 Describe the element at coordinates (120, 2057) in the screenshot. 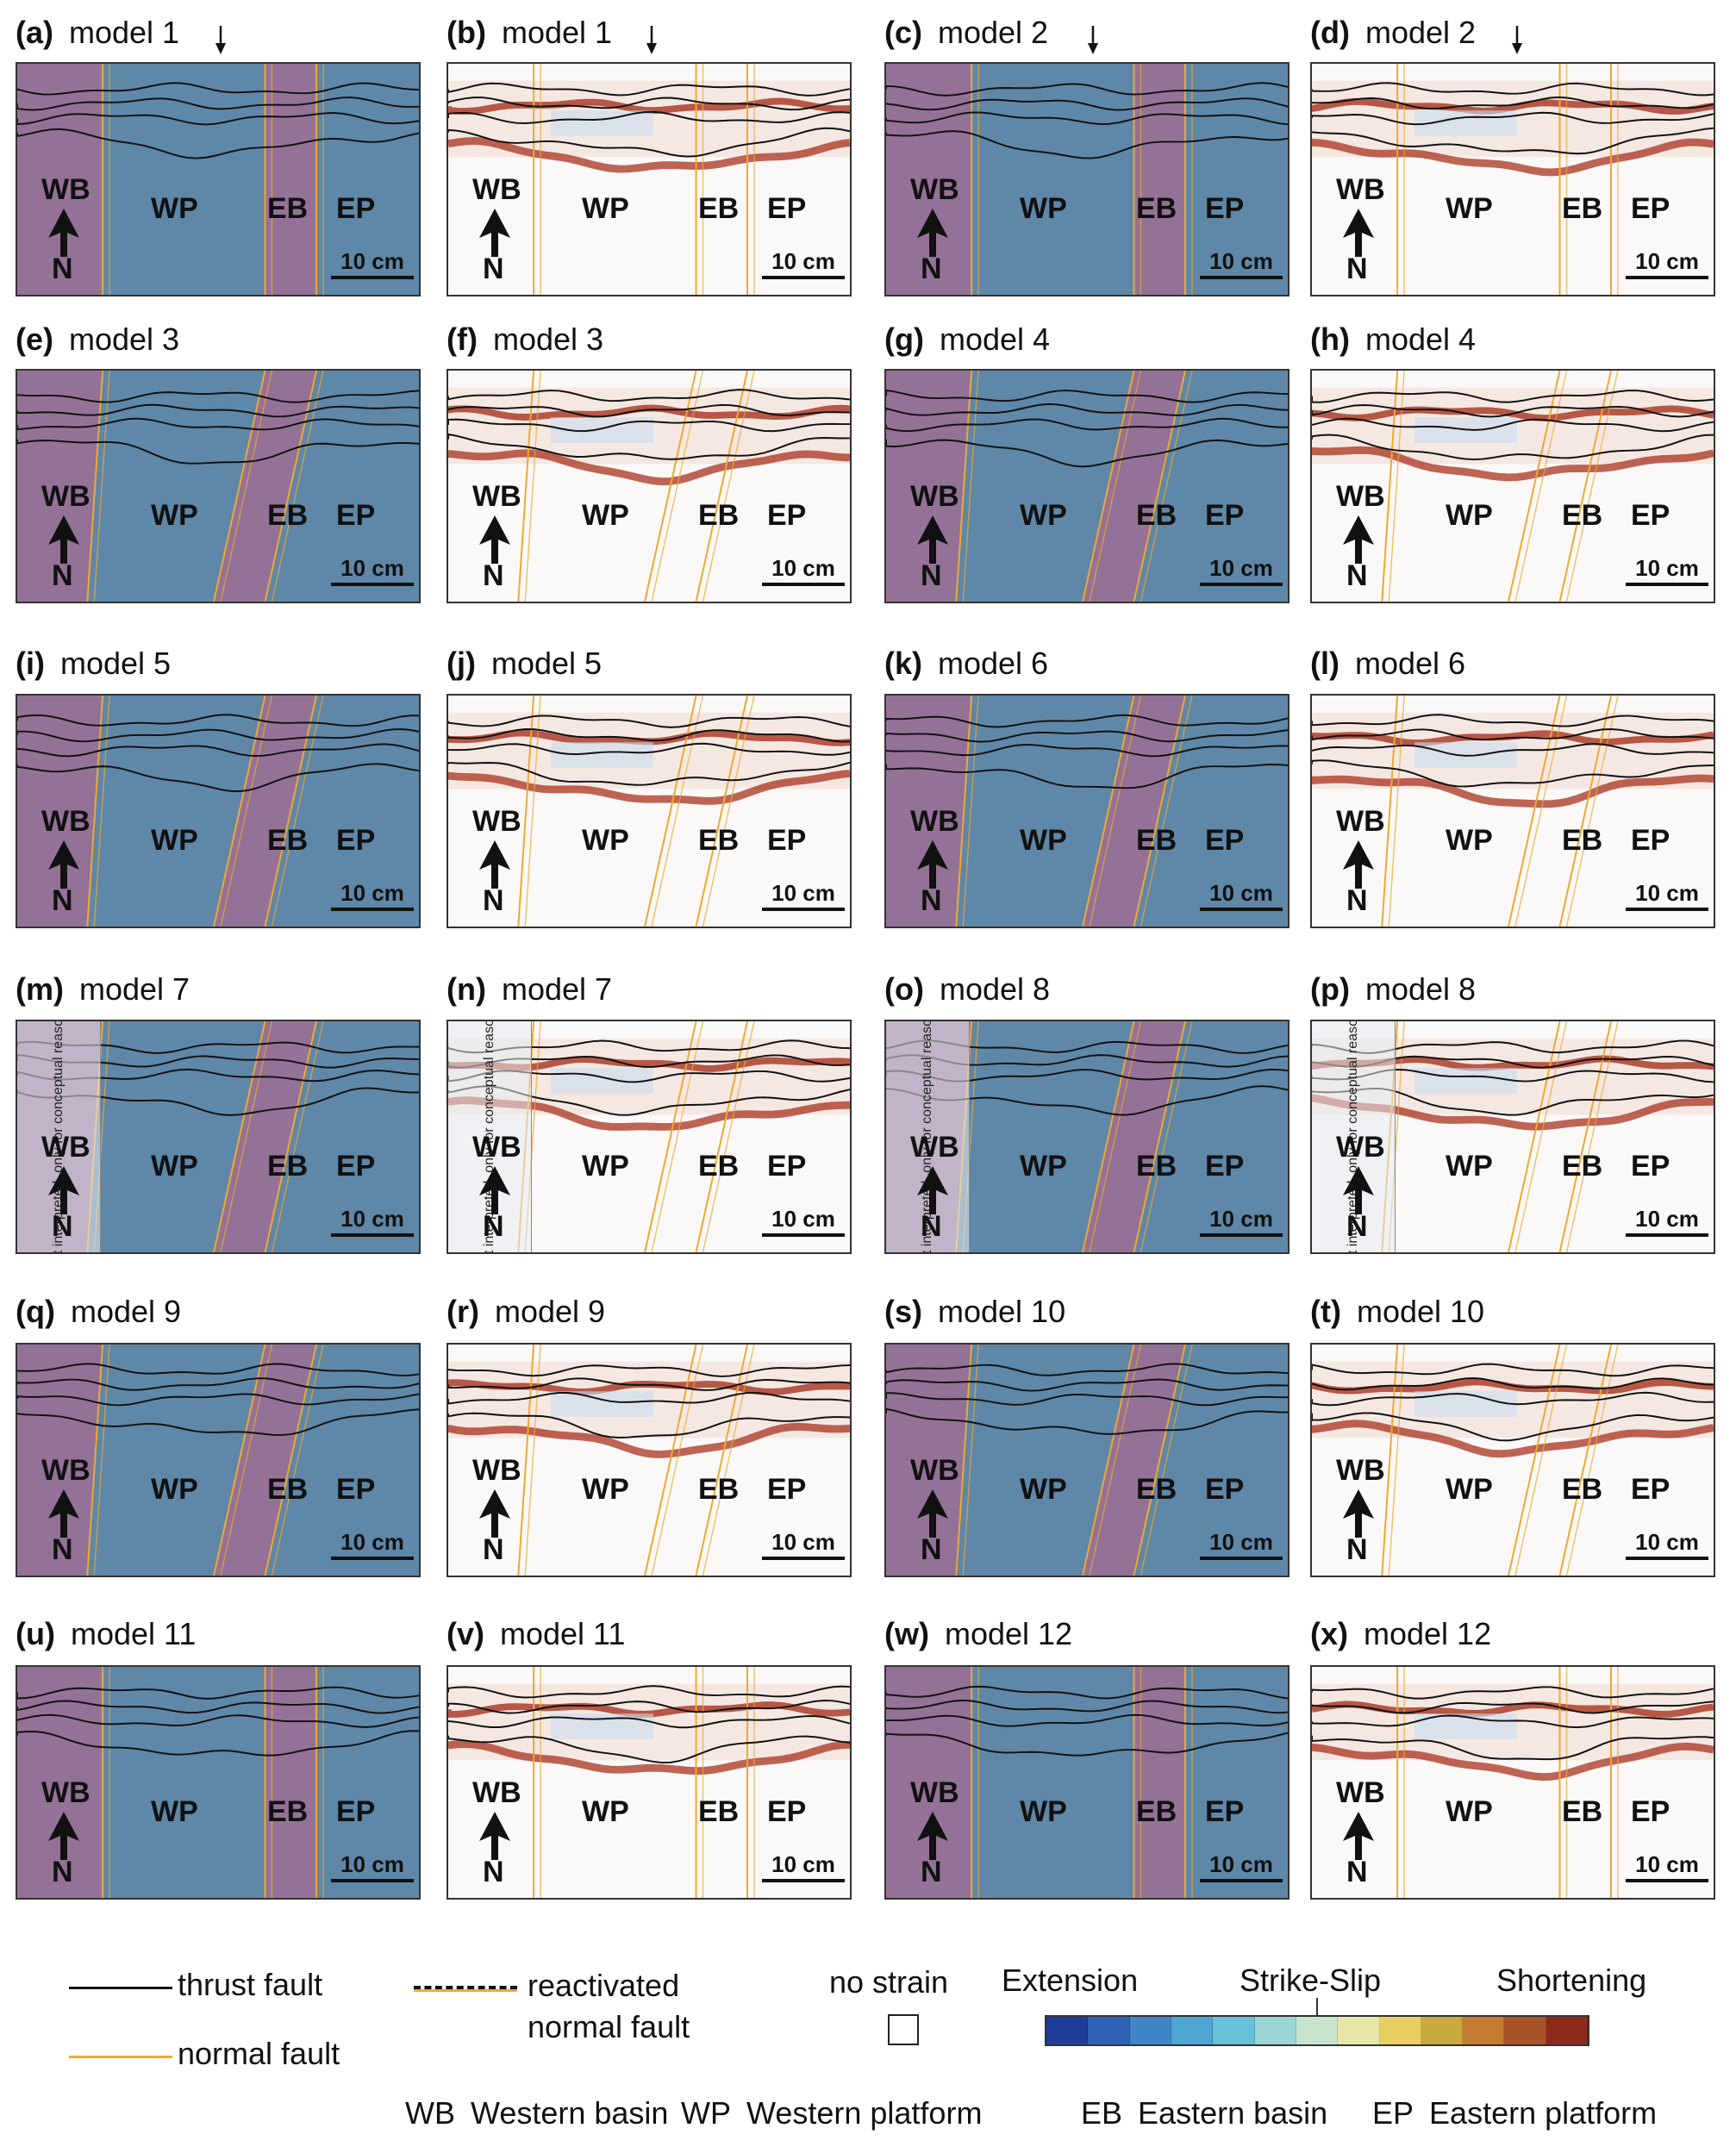

I see `normal-fault-legend-line` at that location.